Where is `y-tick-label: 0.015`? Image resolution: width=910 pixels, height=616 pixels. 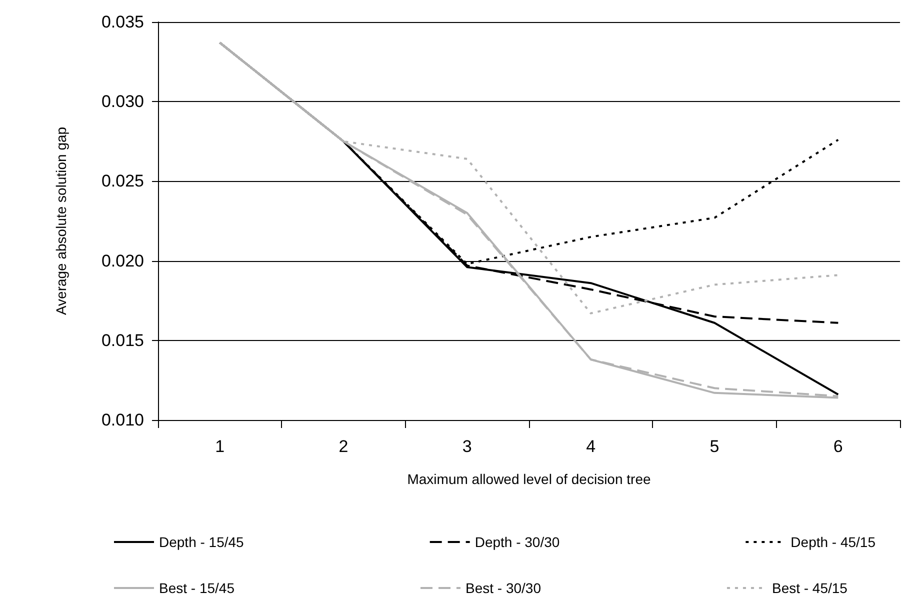 y-tick-label: 0.015 is located at coordinates (122, 340).